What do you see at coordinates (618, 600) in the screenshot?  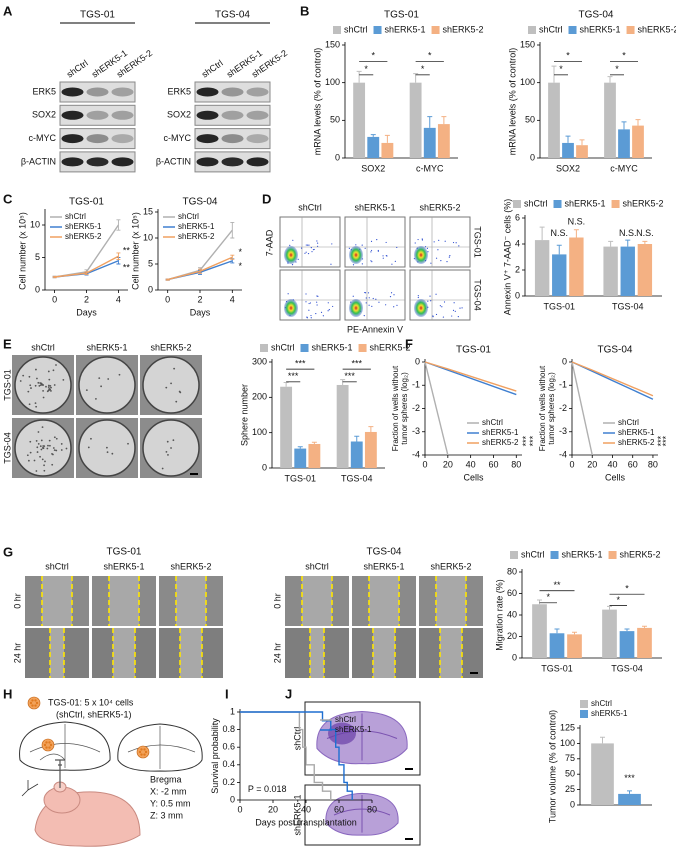 I see `annotation: *` at bounding box center [618, 600].